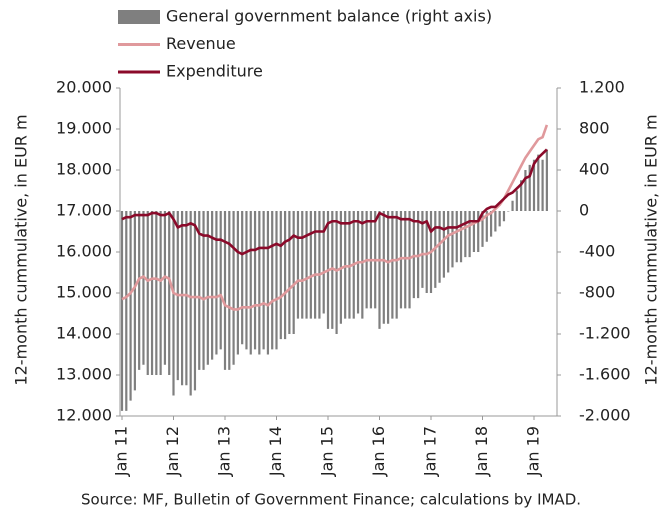  I want to click on y-tick-label: 17.000, so click(84, 210).